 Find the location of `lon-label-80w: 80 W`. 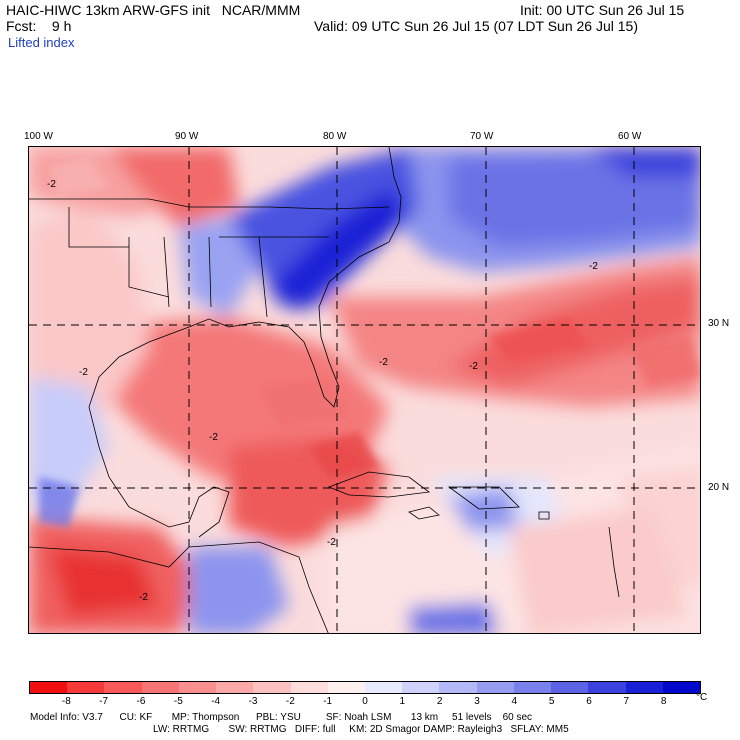

lon-label-80w: 80 W is located at coordinates (335, 136).